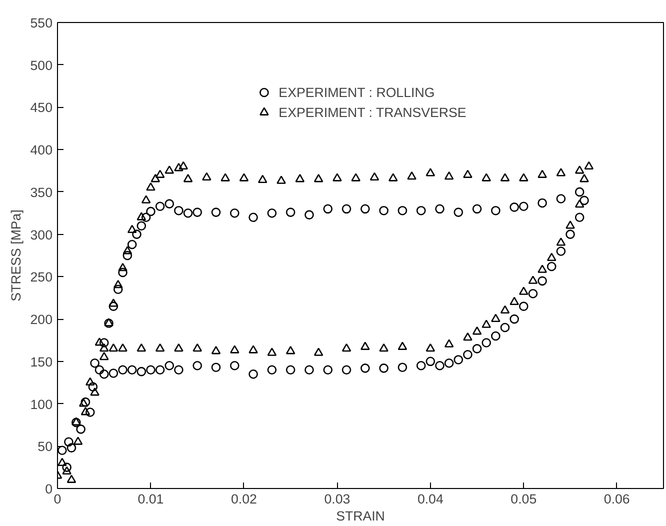 The height and width of the screenshot is (526, 666). I want to click on x-tick-label: 0.03, so click(337, 499).